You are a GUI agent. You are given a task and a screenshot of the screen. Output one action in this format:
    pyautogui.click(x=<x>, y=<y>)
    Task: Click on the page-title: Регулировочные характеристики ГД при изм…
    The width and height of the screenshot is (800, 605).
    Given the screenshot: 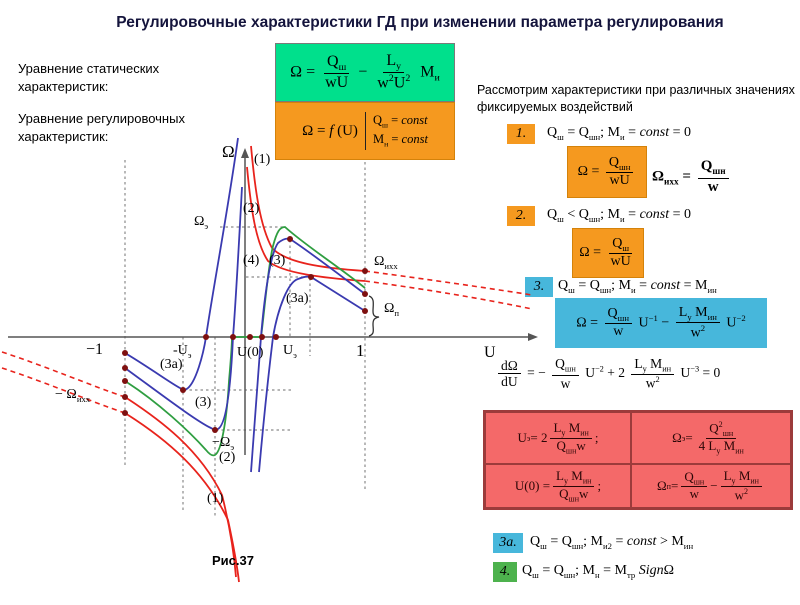 What is the action you would take?
    pyautogui.click(x=420, y=22)
    